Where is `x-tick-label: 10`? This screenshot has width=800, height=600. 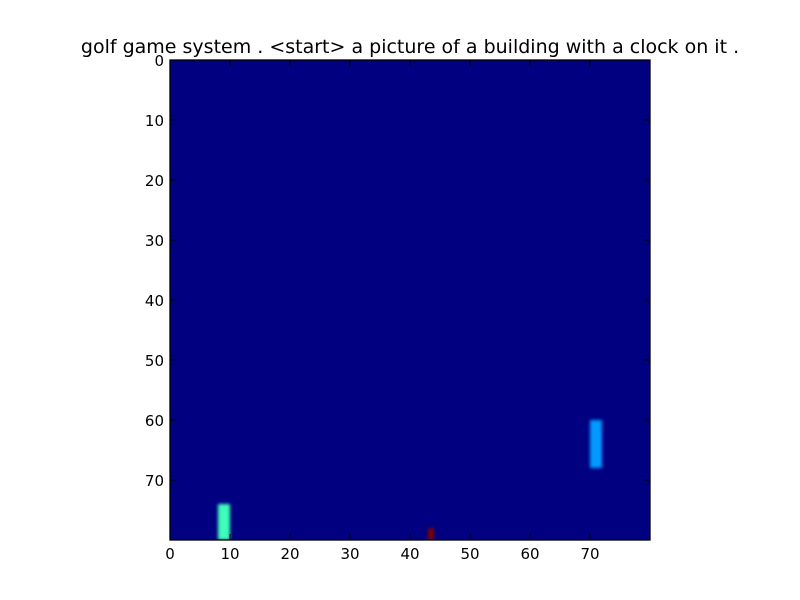 x-tick-label: 10 is located at coordinates (229, 554).